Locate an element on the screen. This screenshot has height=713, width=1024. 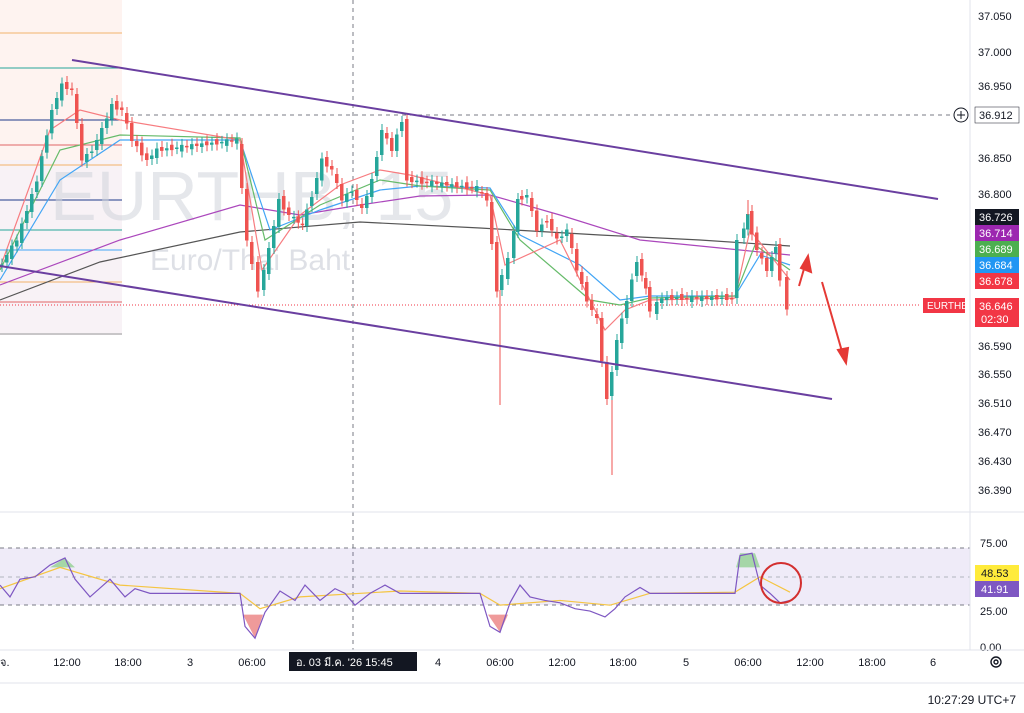
ma-black-line is located at coordinates (395, 261).